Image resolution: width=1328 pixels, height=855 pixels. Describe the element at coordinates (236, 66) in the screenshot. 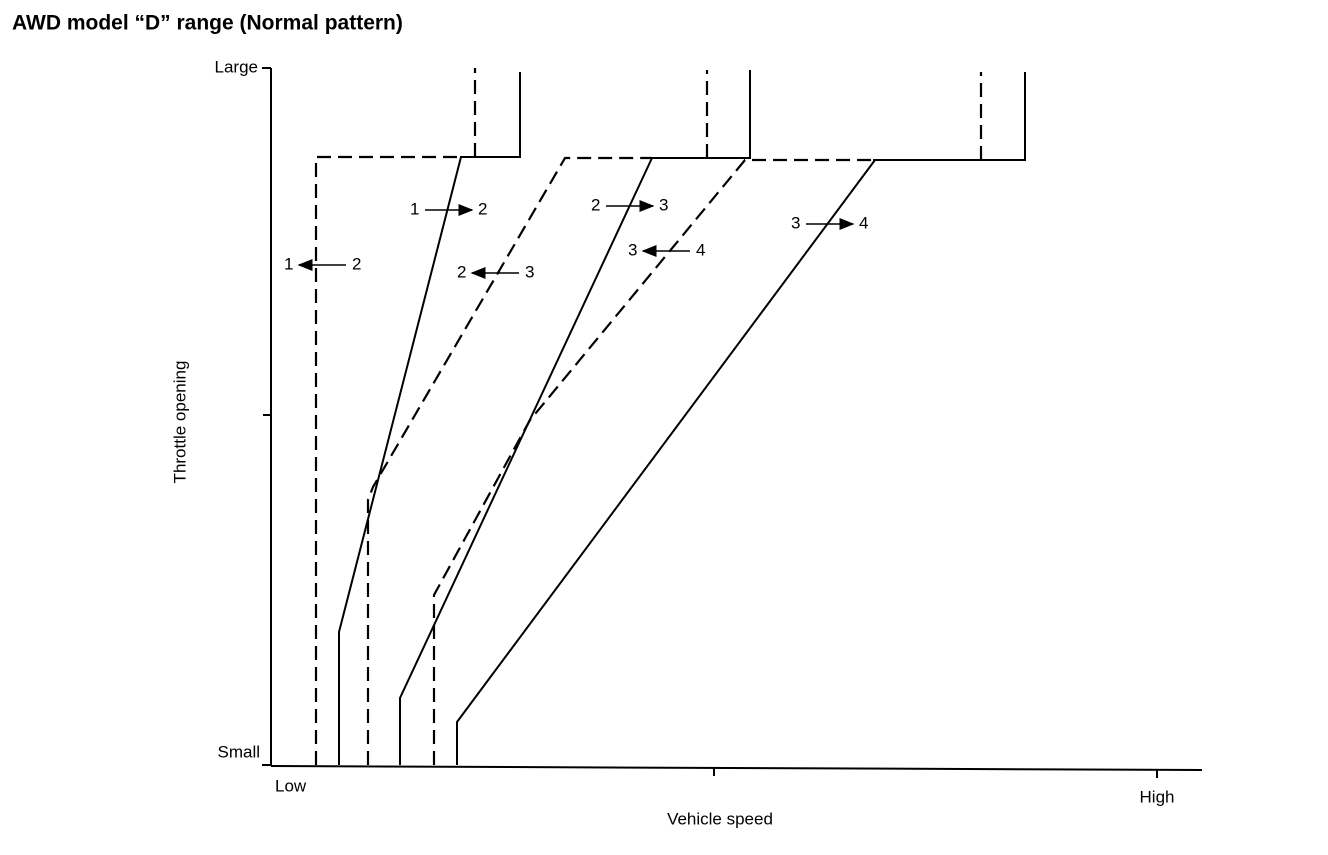

I see `y-tick-label: Large` at that location.